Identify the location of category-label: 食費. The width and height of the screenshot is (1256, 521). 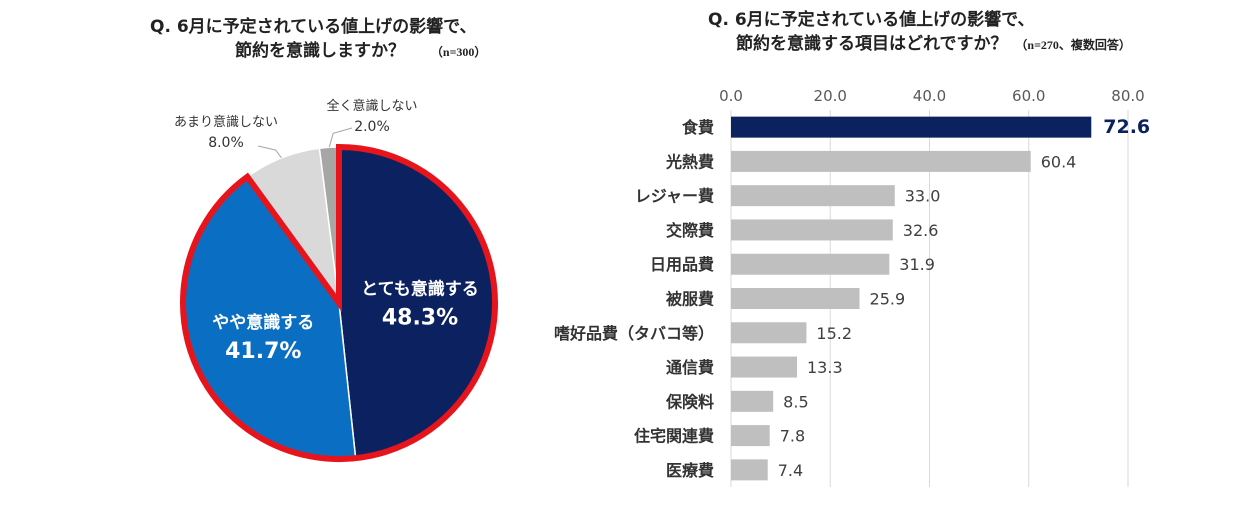
(697, 127).